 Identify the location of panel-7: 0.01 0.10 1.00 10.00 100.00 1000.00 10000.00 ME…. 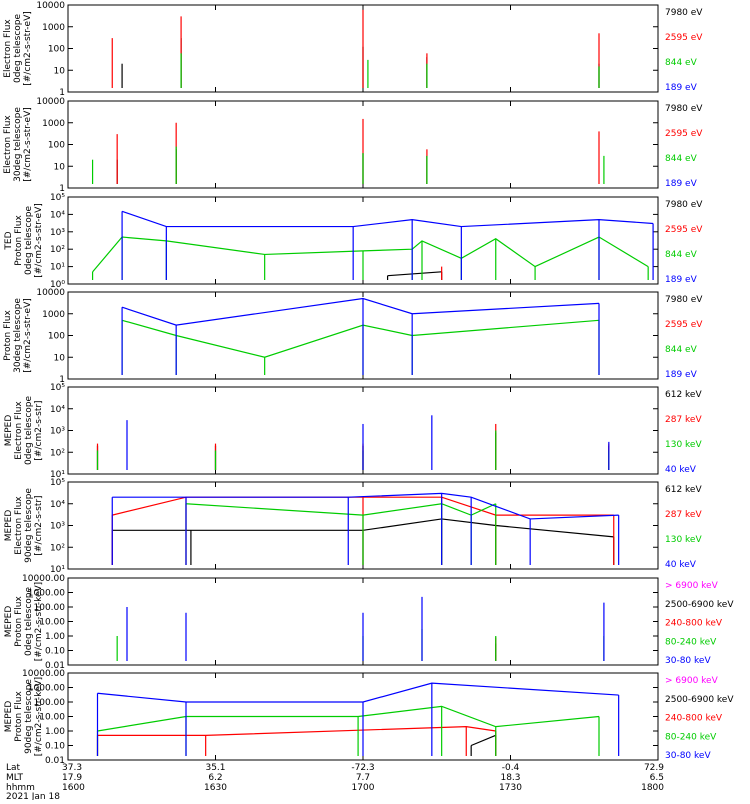
(369, 622).